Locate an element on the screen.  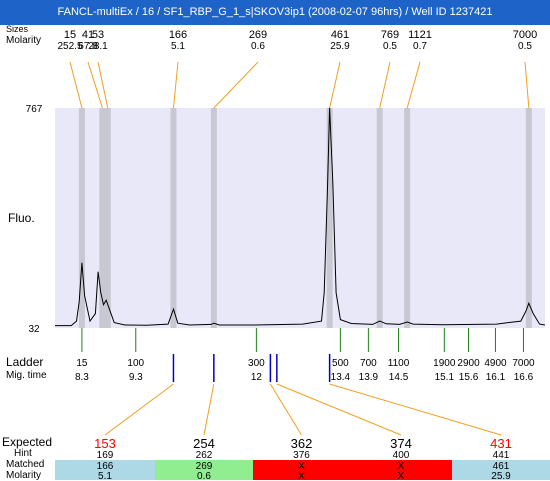
peak-molarity-label: 0.7 is located at coordinates (420, 46).